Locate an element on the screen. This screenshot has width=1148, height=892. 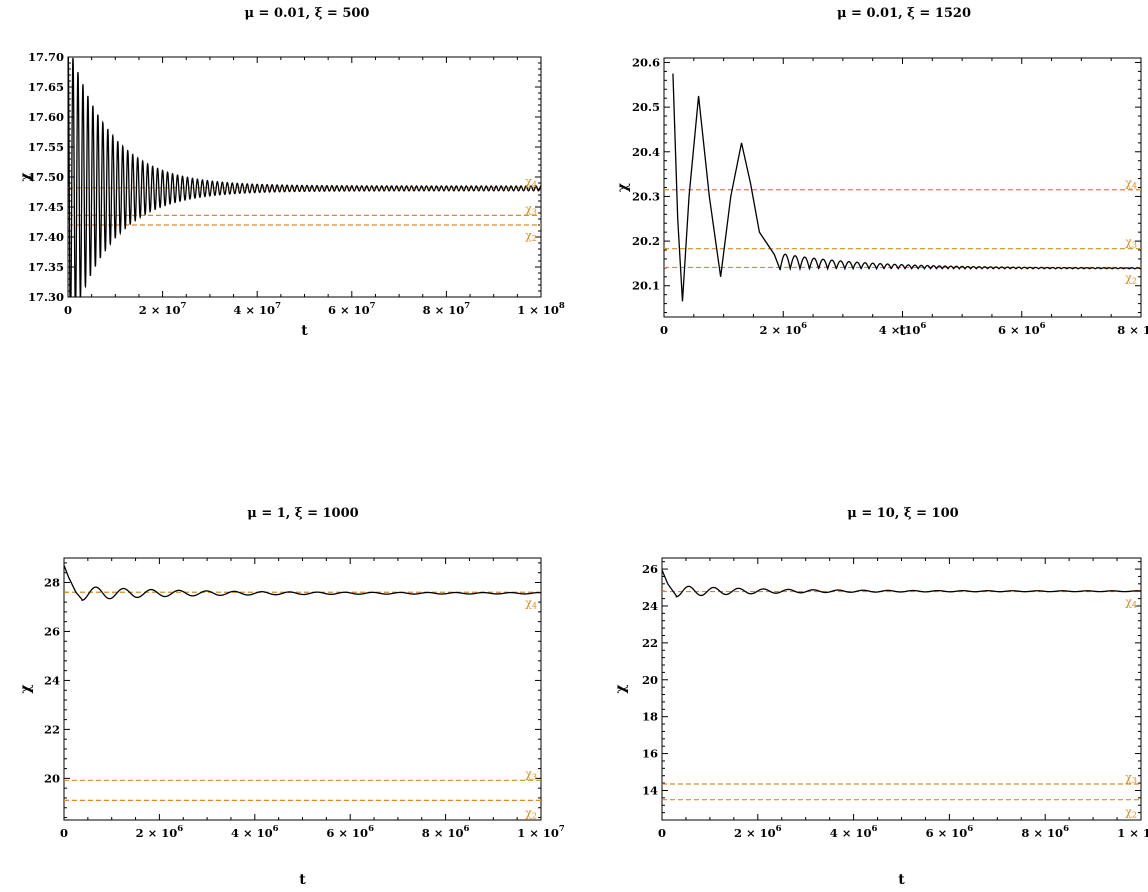
y-tick-label: 17.50 is located at coordinates (46, 177).